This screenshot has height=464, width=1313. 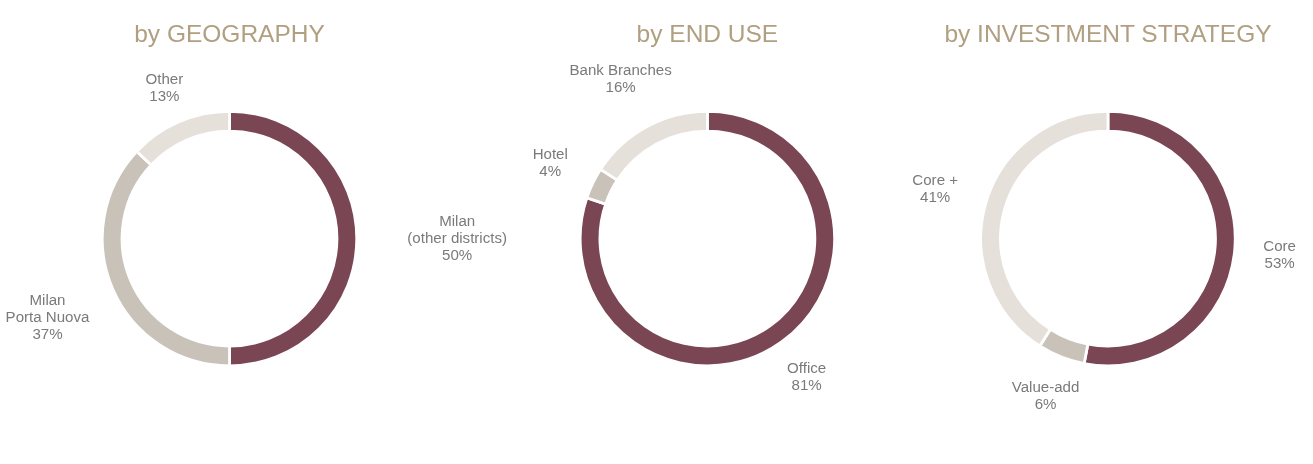 What do you see at coordinates (935, 196) in the screenshot?
I see `data-label: 41%` at bounding box center [935, 196].